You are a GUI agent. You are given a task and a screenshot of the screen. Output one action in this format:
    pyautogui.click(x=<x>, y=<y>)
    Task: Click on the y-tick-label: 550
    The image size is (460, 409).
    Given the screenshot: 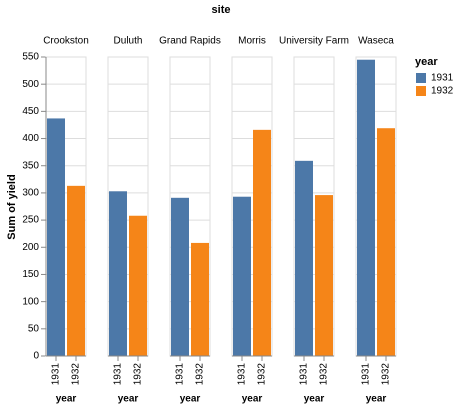 What is the action you would take?
    pyautogui.click(x=30, y=57)
    